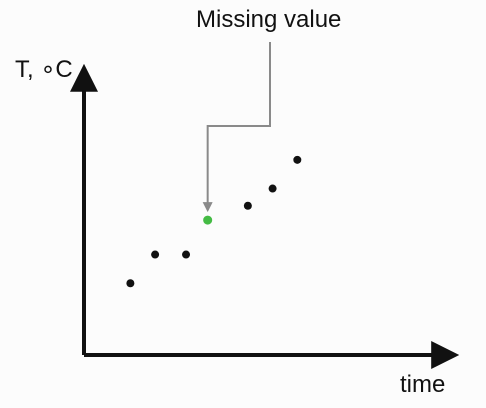 This screenshot has width=486, height=408. Describe the element at coordinates (422, 384) in the screenshot. I see `x-axis-label: time` at that location.